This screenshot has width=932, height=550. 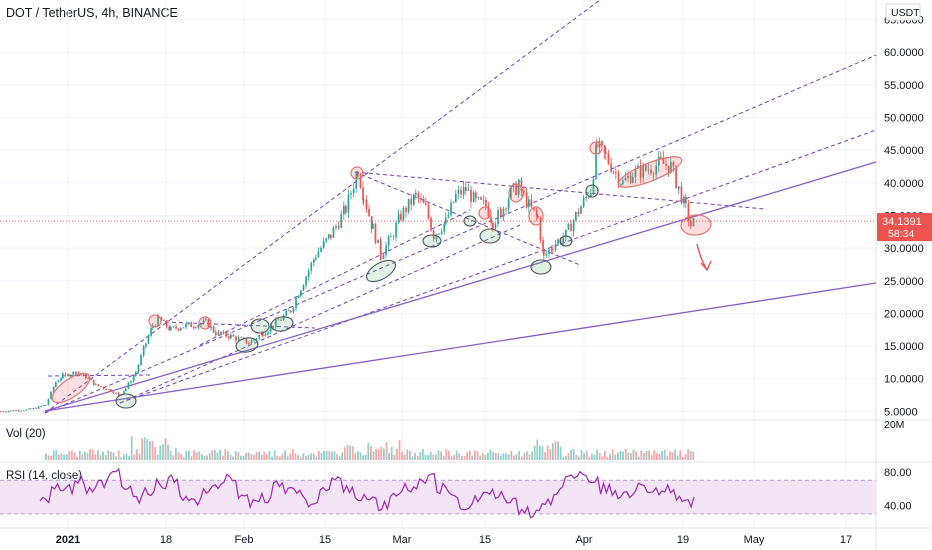 What do you see at coordinates (754, 540) in the screenshot?
I see `time-tick-label: May` at bounding box center [754, 540].